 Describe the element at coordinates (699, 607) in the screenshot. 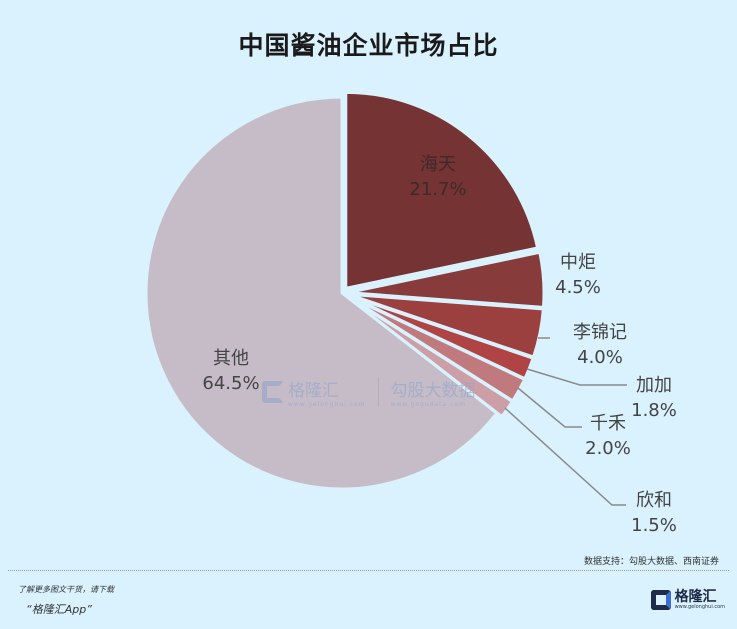

I see `footer-brand-url: www.gelonghui.com` at that location.